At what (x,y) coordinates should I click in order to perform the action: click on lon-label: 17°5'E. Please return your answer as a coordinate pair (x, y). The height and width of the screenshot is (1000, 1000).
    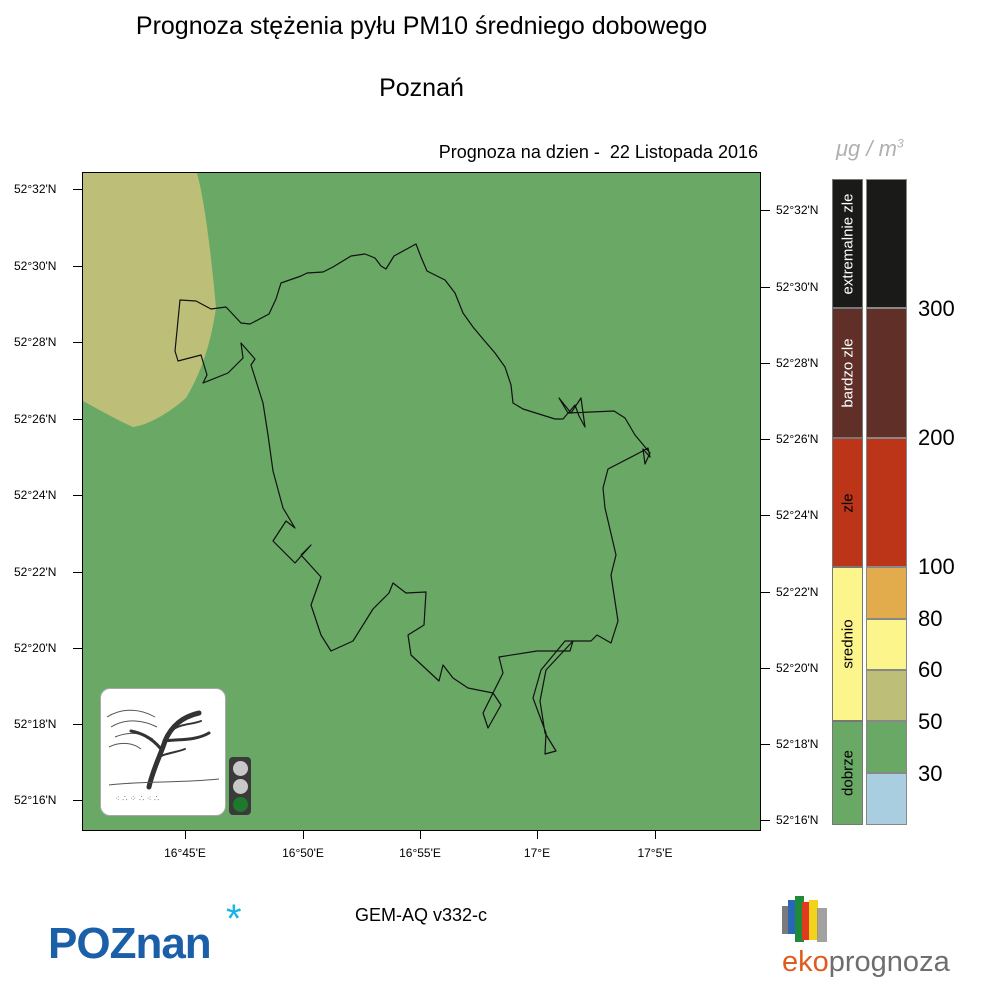
    Looking at the image, I should click on (655, 853).